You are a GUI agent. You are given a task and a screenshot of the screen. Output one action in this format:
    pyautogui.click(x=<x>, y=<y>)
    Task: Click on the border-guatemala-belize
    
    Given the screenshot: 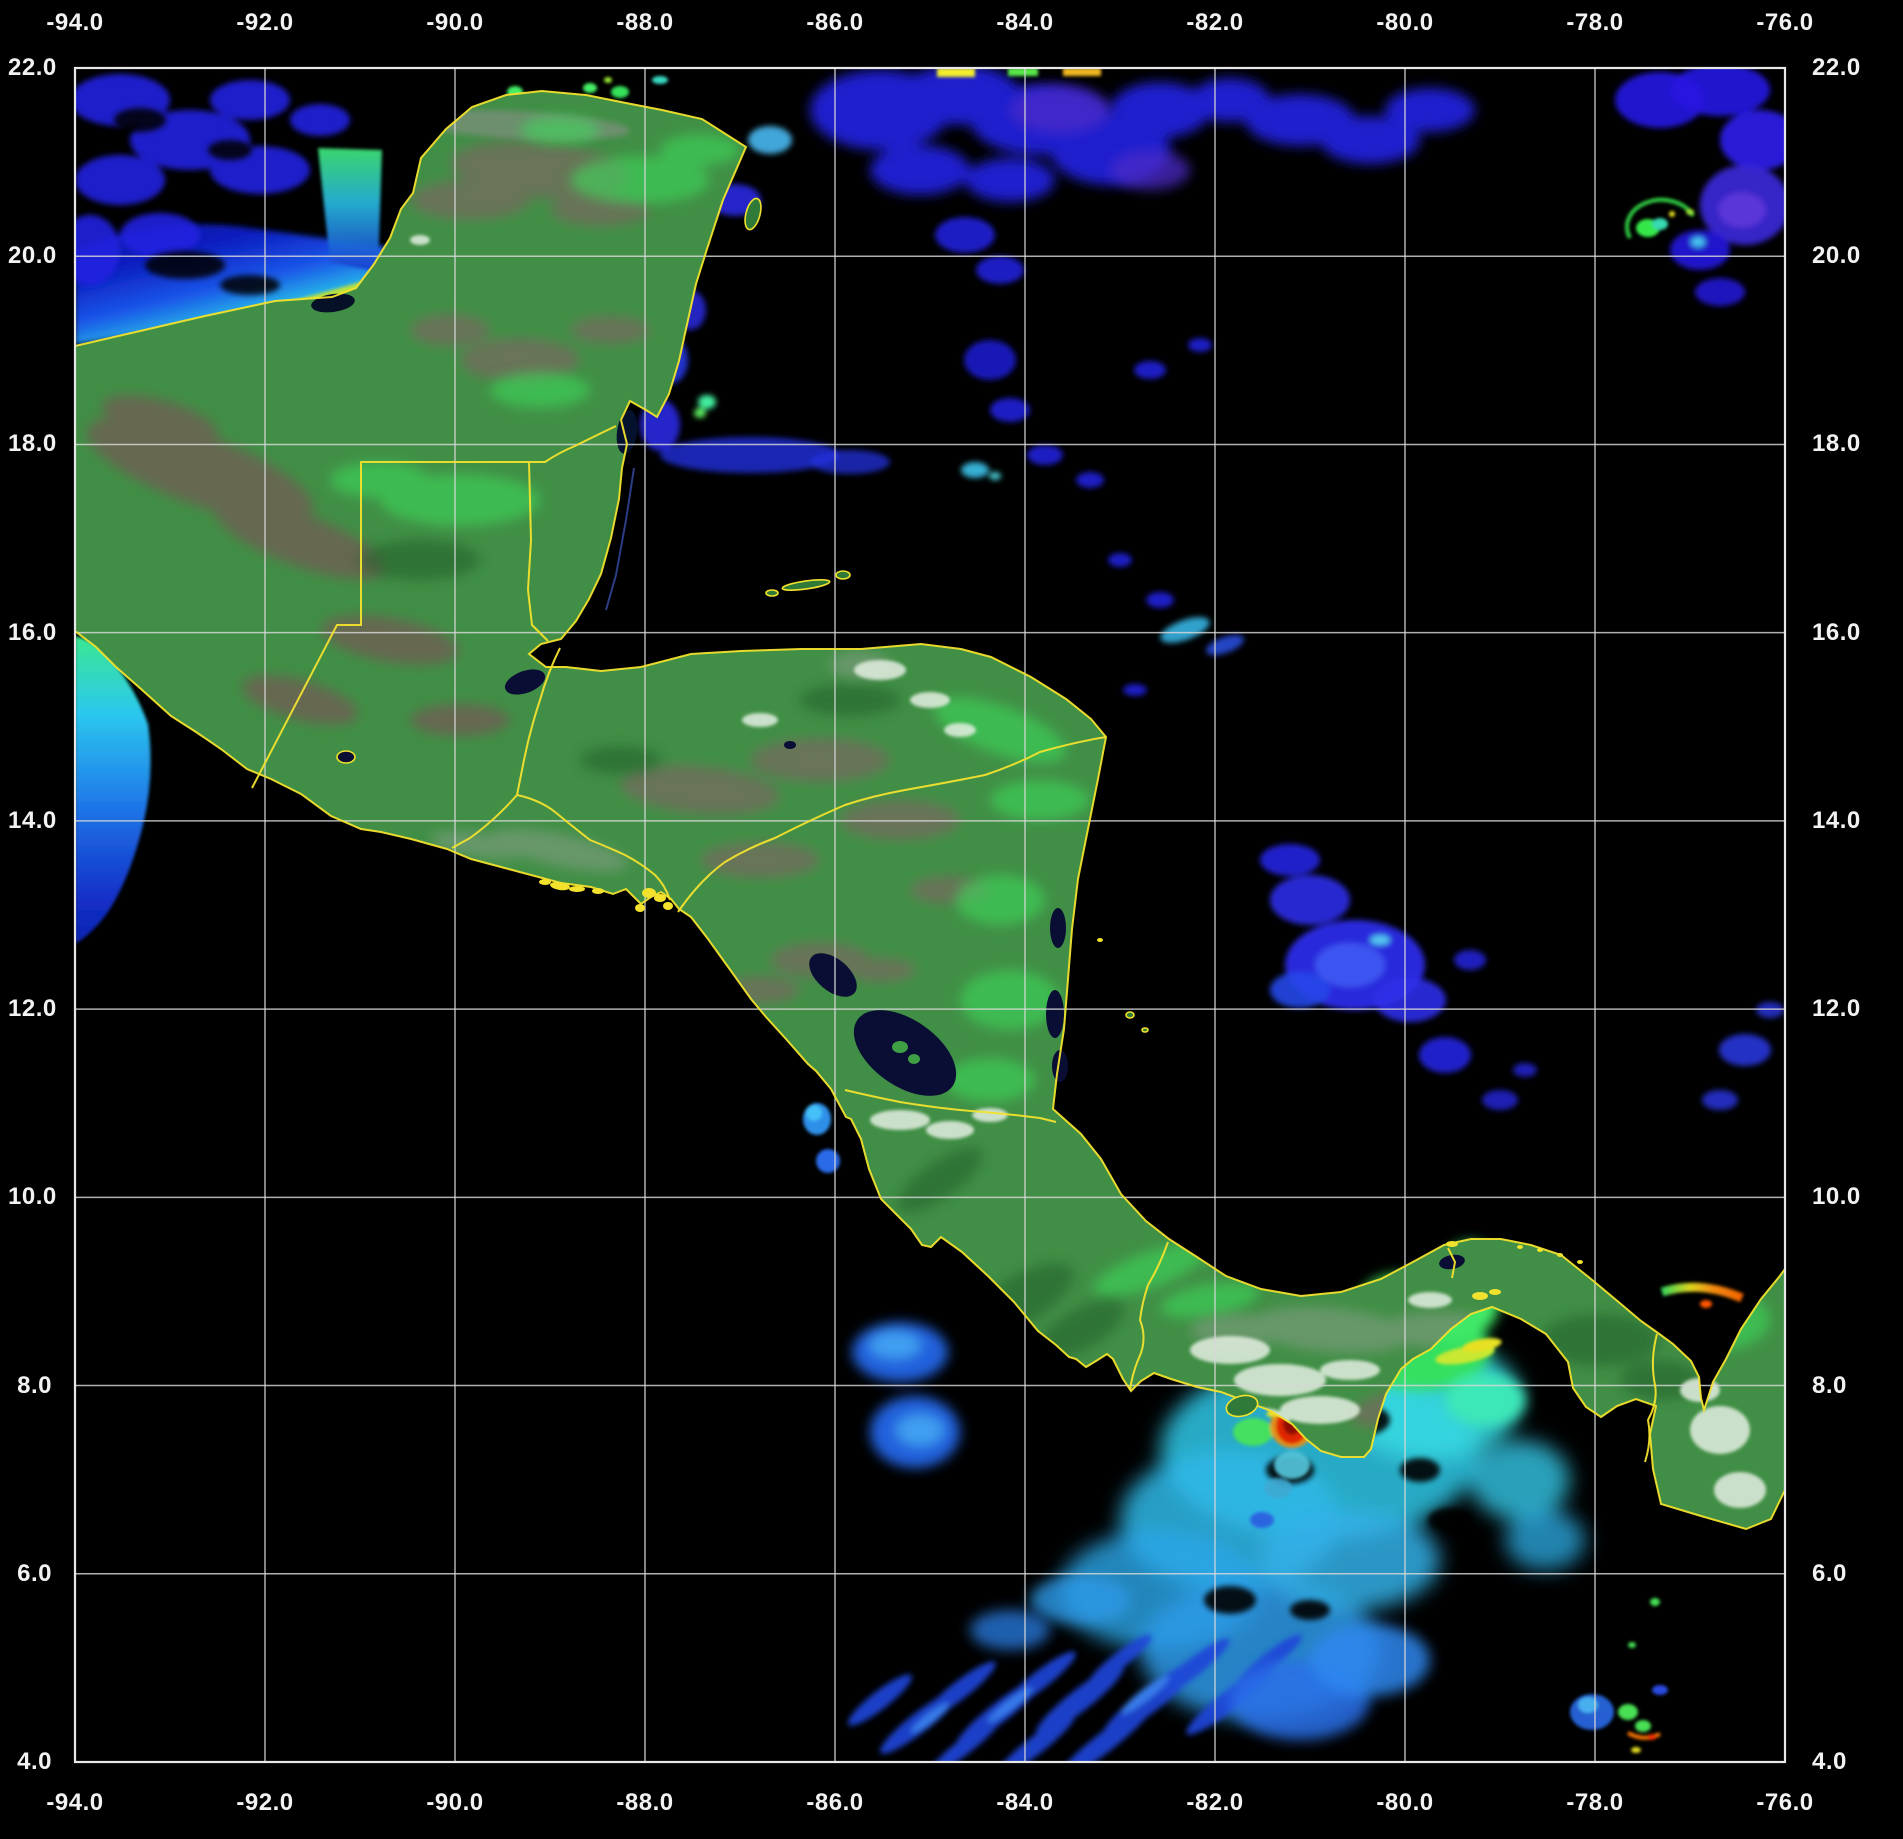 What is the action you would take?
    pyautogui.click(x=537, y=551)
    